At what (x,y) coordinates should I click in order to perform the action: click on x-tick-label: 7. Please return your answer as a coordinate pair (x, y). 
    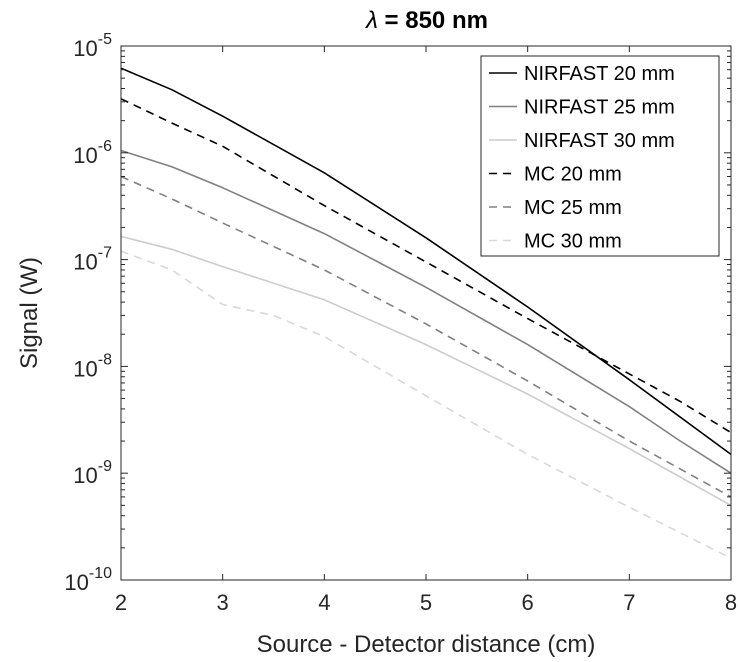
    Looking at the image, I should click on (629, 602).